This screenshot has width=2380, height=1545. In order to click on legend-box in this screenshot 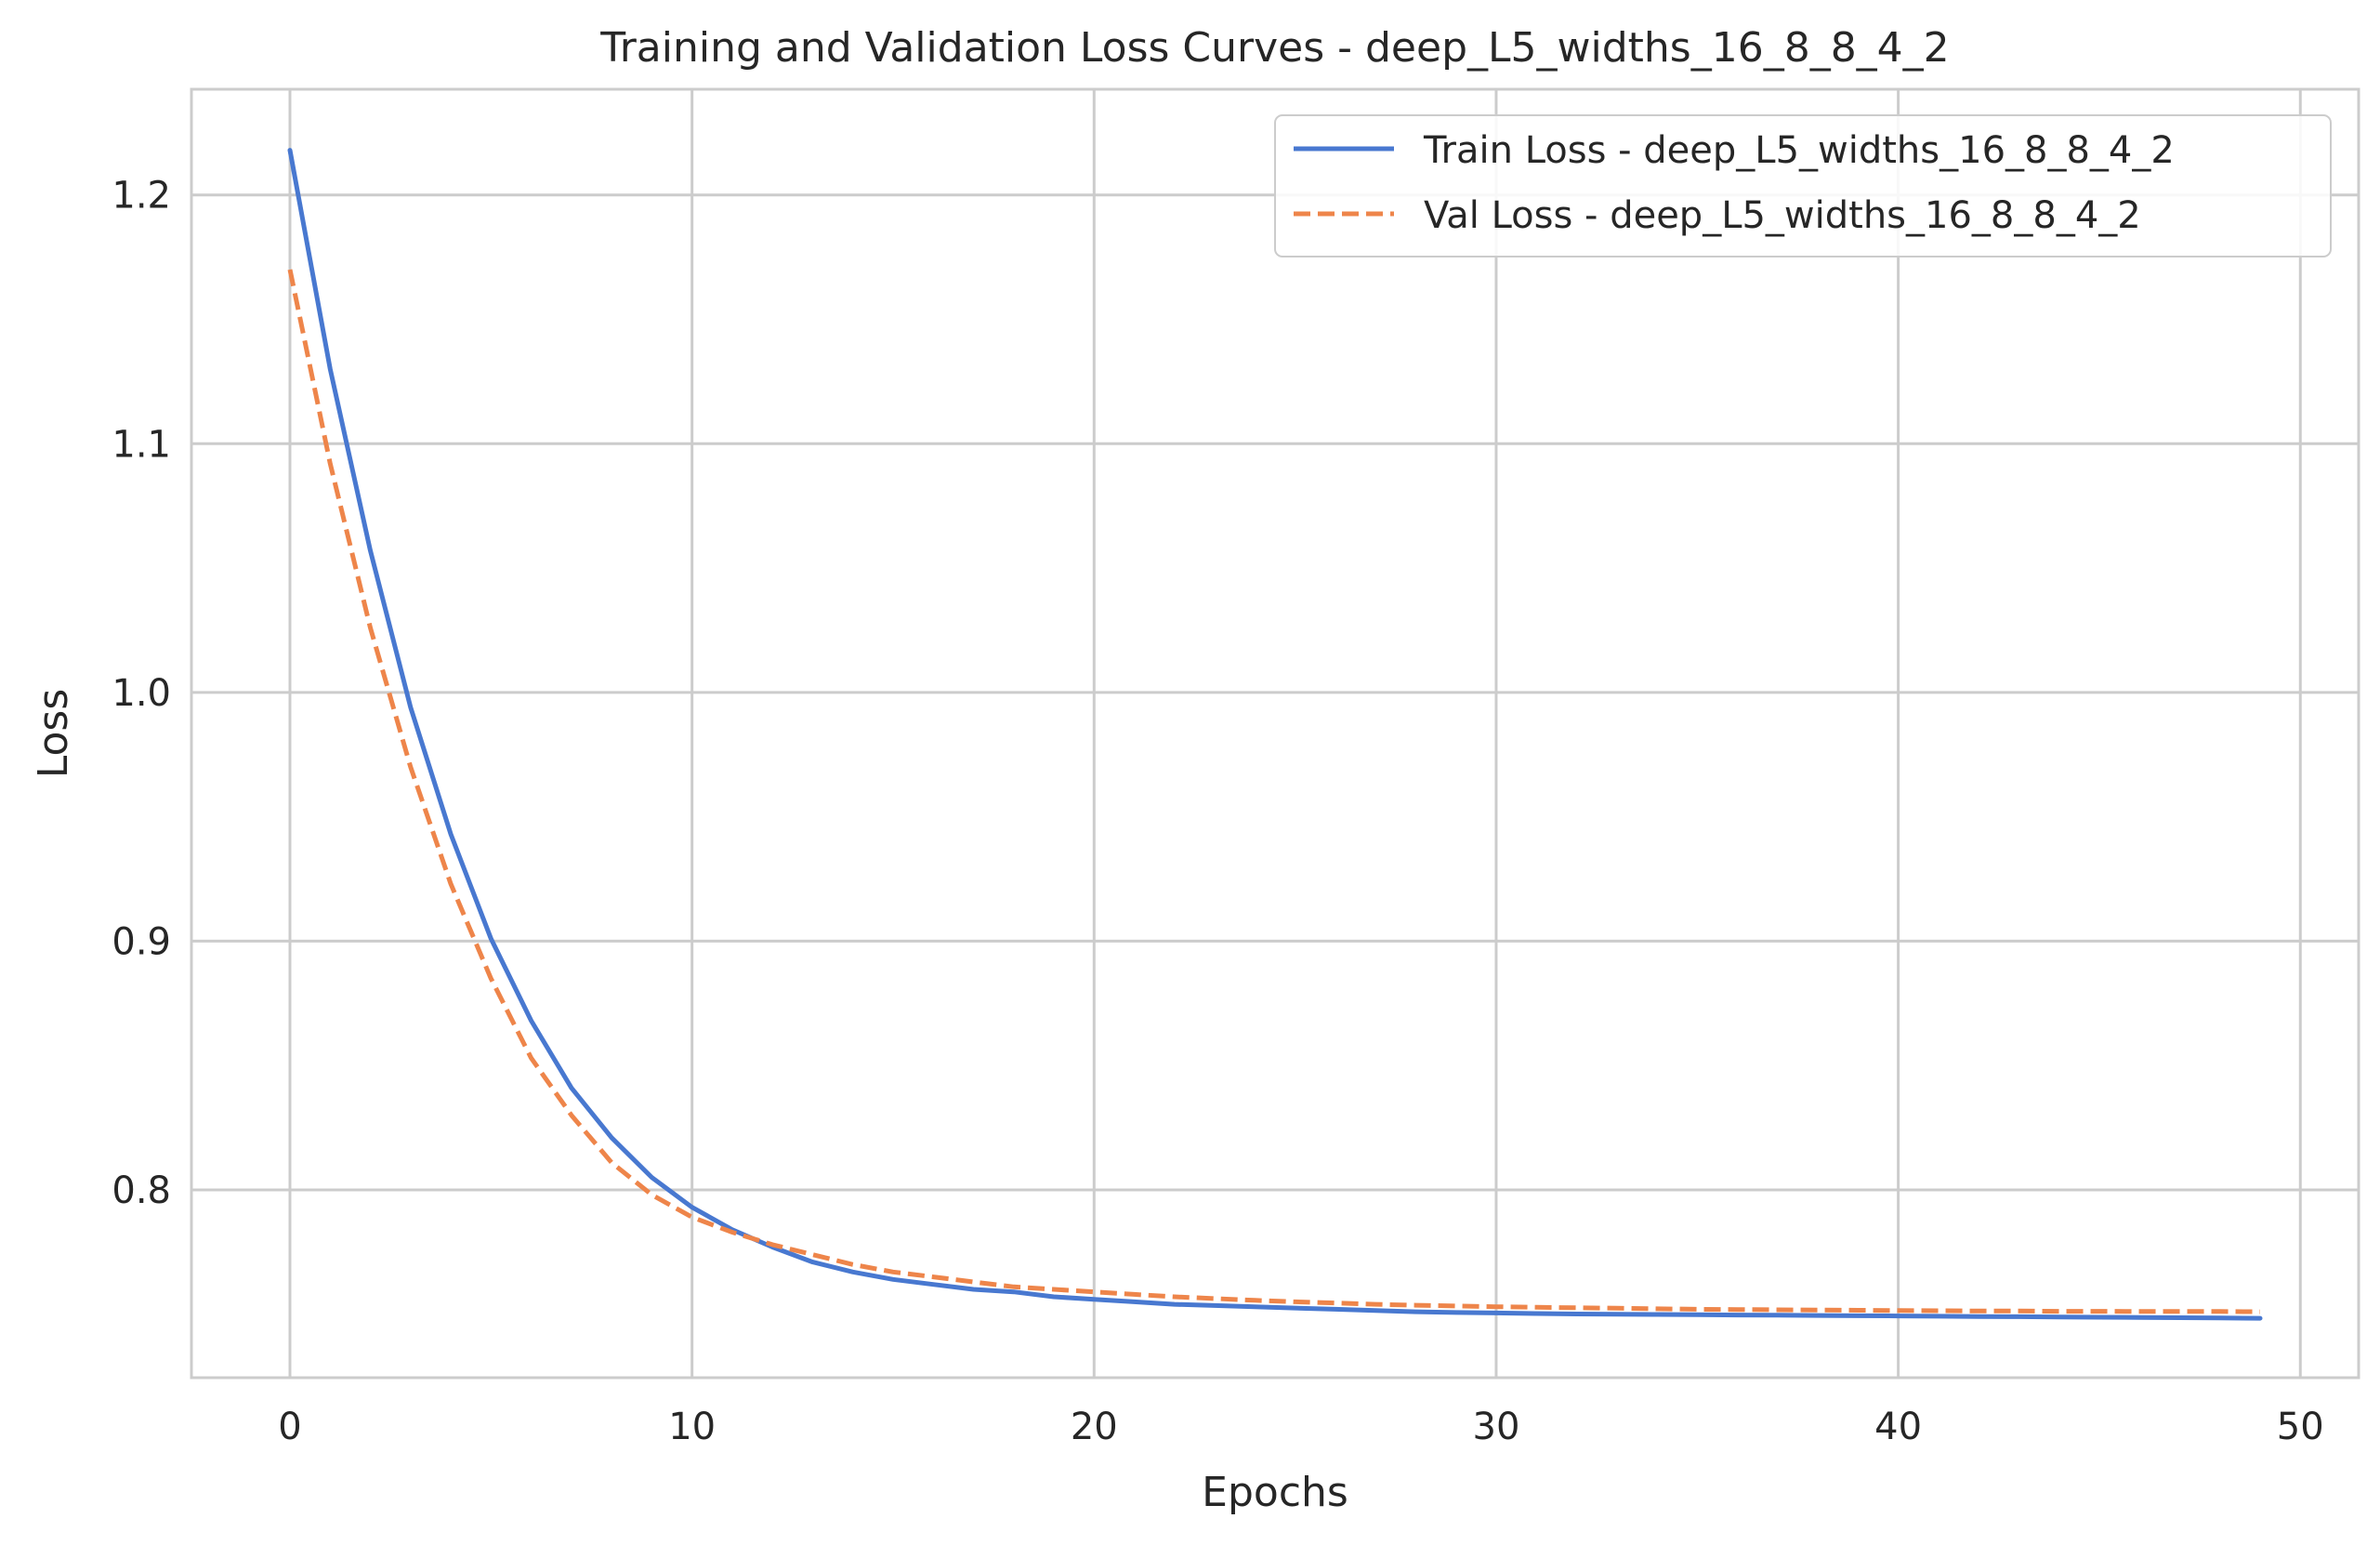, I will do `click(1803, 186)`.